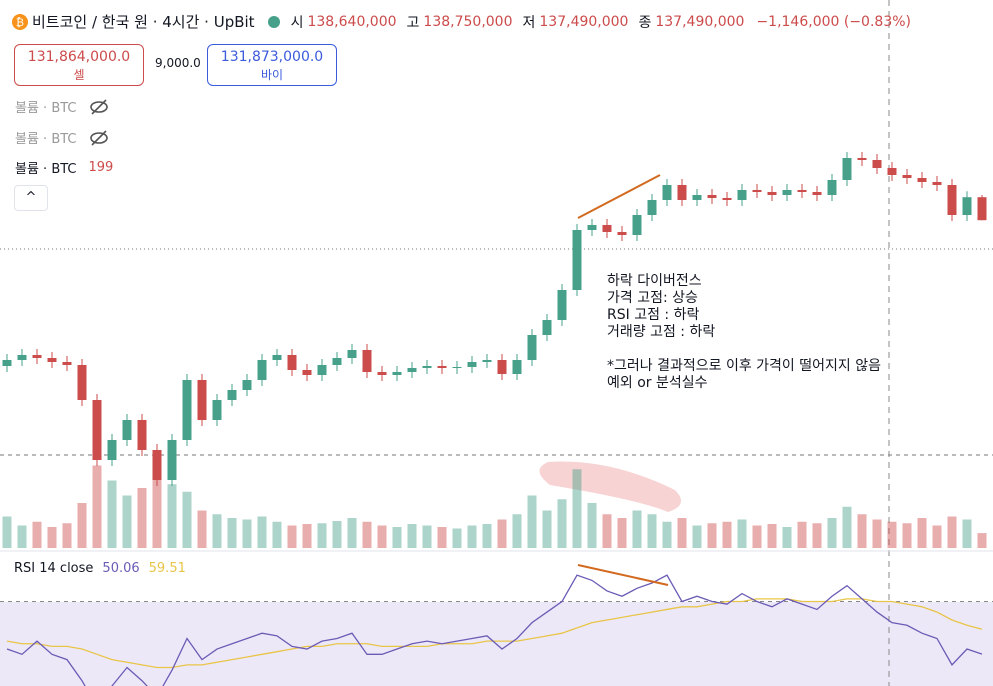 This screenshot has width=993, height=686. I want to click on rsi-legend: RSI 14 close 50.06 59.51, so click(100, 568).